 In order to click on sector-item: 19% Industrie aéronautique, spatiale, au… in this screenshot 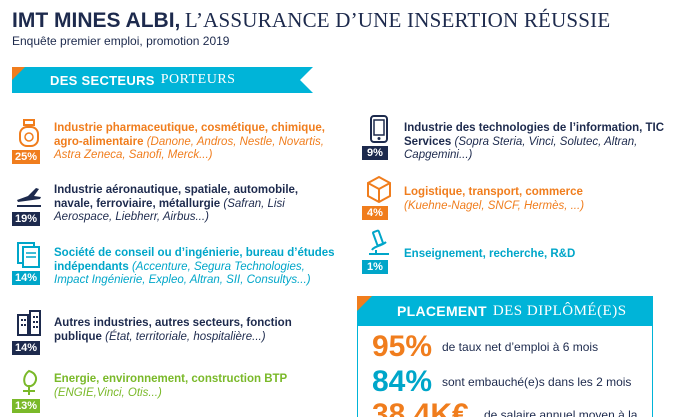, I will do `click(177, 203)`.